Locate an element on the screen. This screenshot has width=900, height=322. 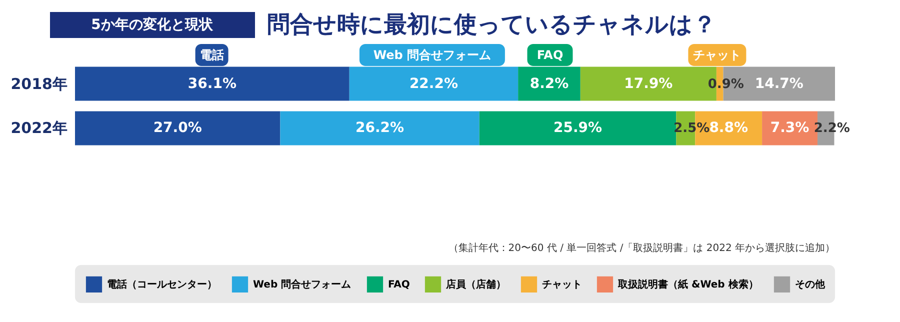
data-label: 8.2% is located at coordinates (549, 84).